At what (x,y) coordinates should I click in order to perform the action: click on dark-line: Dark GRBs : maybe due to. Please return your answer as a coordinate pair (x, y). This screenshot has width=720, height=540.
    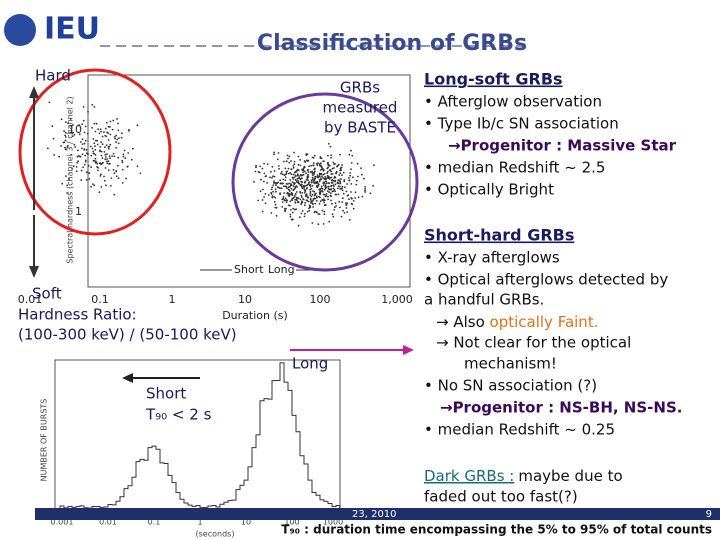
    Looking at the image, I should click on (523, 476).